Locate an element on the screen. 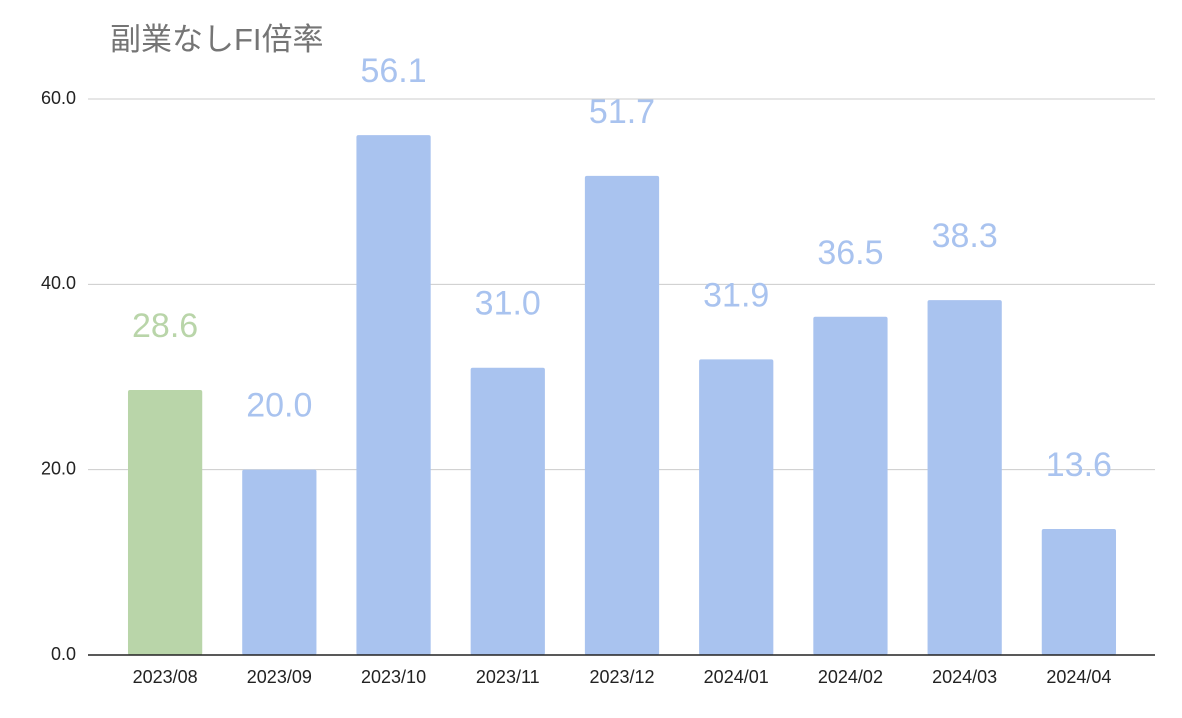 The image size is (1182, 718). x-tick-label: 2024/02 is located at coordinates (850, 677).